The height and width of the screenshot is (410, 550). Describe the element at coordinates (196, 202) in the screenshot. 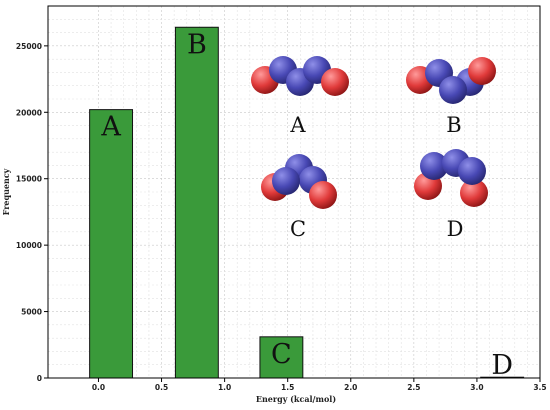

I see `bar-b` at that location.